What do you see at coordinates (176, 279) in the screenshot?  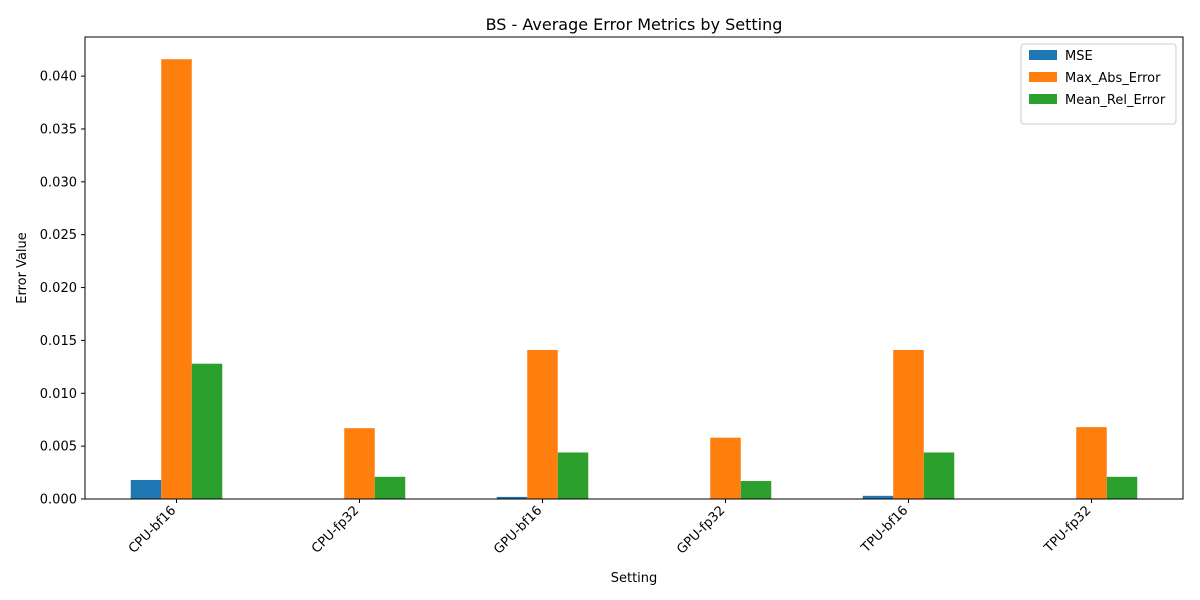 I see `bar-max-abs-error-cpu-bf16` at bounding box center [176, 279].